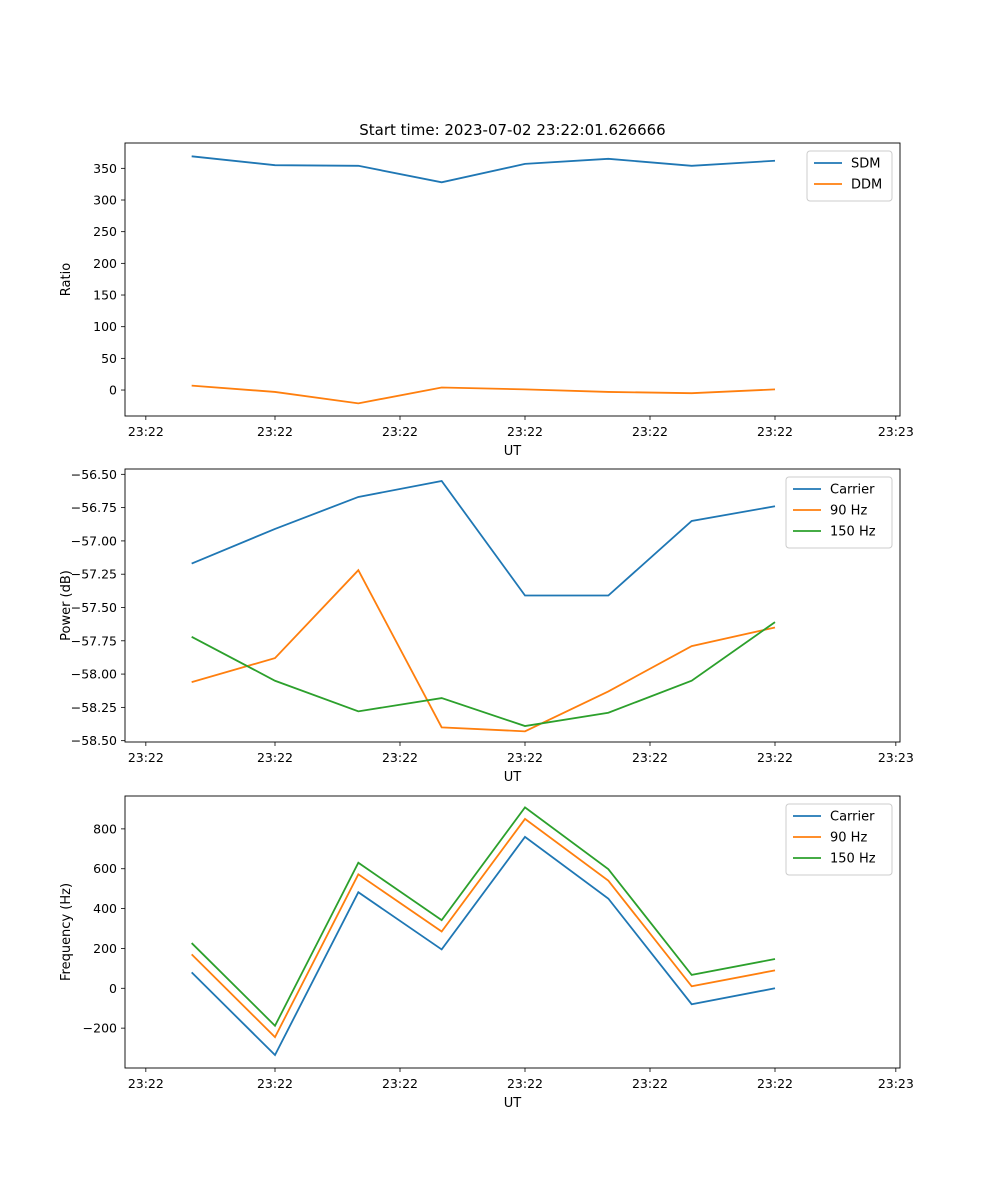 The image size is (1000, 1200). I want to click on y-tick-label: 800, so click(105, 828).